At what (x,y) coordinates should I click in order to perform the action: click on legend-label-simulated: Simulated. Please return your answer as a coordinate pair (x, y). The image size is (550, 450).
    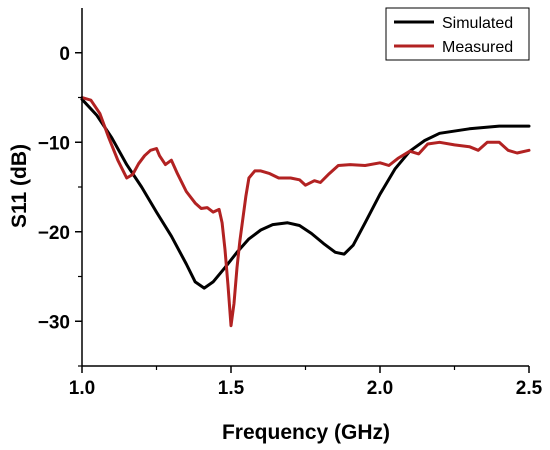
    Looking at the image, I should click on (477, 23).